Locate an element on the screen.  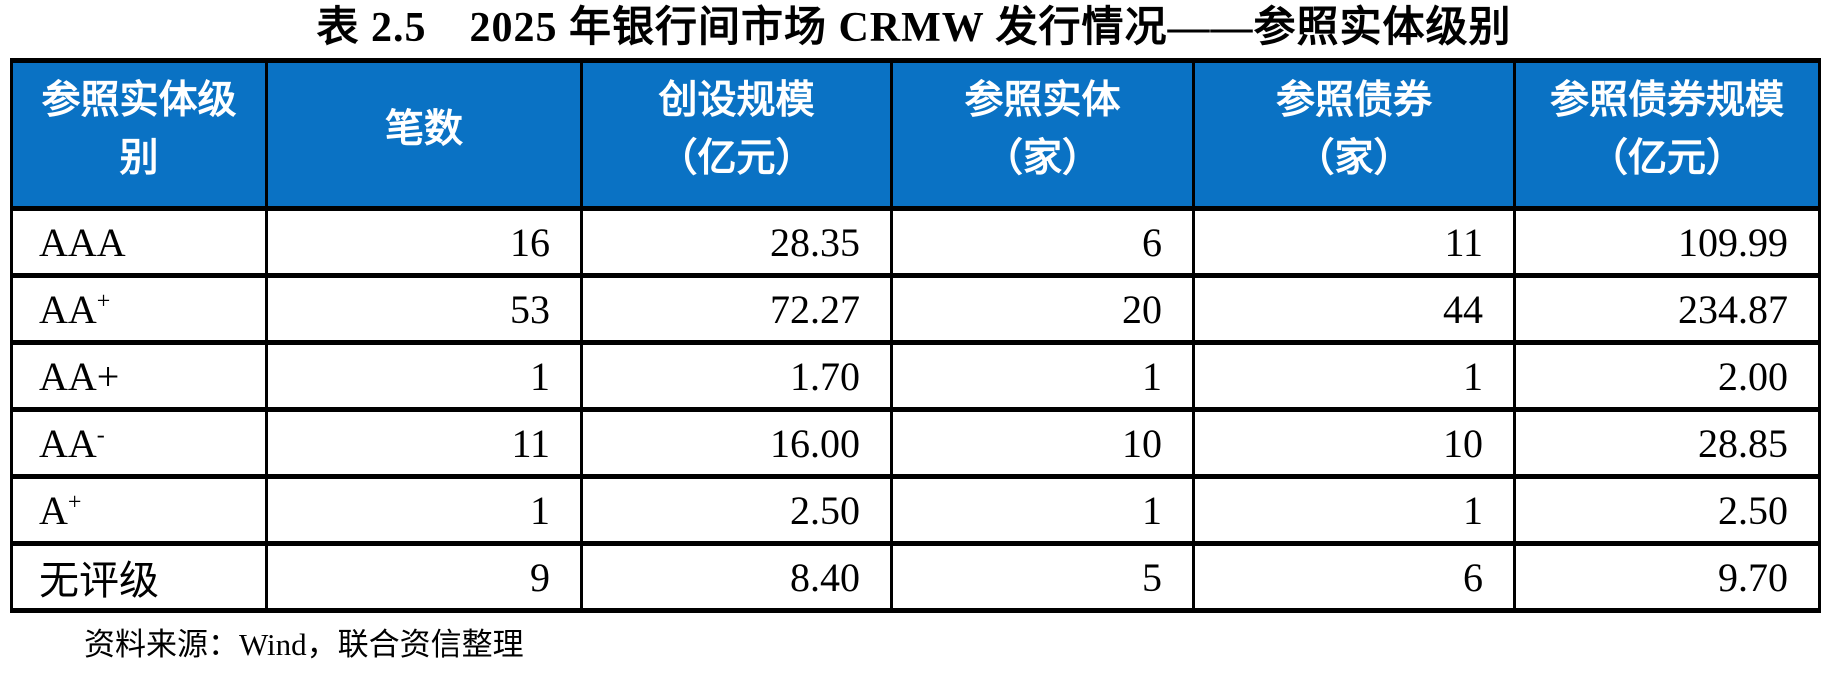
count-cell: 9 is located at coordinates (424, 577).